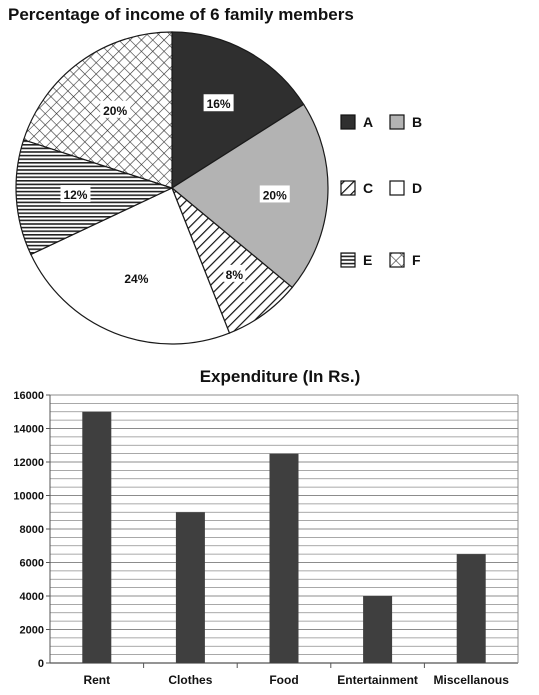 The height and width of the screenshot is (695, 539). I want to click on bar-rent, so click(97, 537).